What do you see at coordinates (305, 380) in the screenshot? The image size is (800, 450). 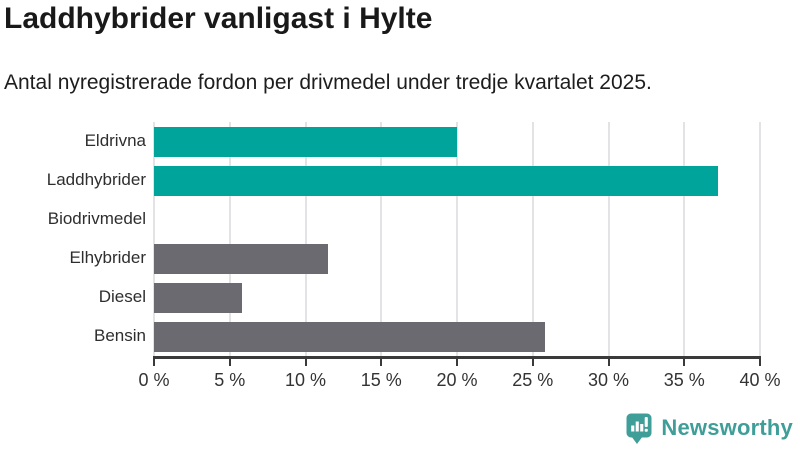 I see `x-tick-label: 10 %` at bounding box center [305, 380].